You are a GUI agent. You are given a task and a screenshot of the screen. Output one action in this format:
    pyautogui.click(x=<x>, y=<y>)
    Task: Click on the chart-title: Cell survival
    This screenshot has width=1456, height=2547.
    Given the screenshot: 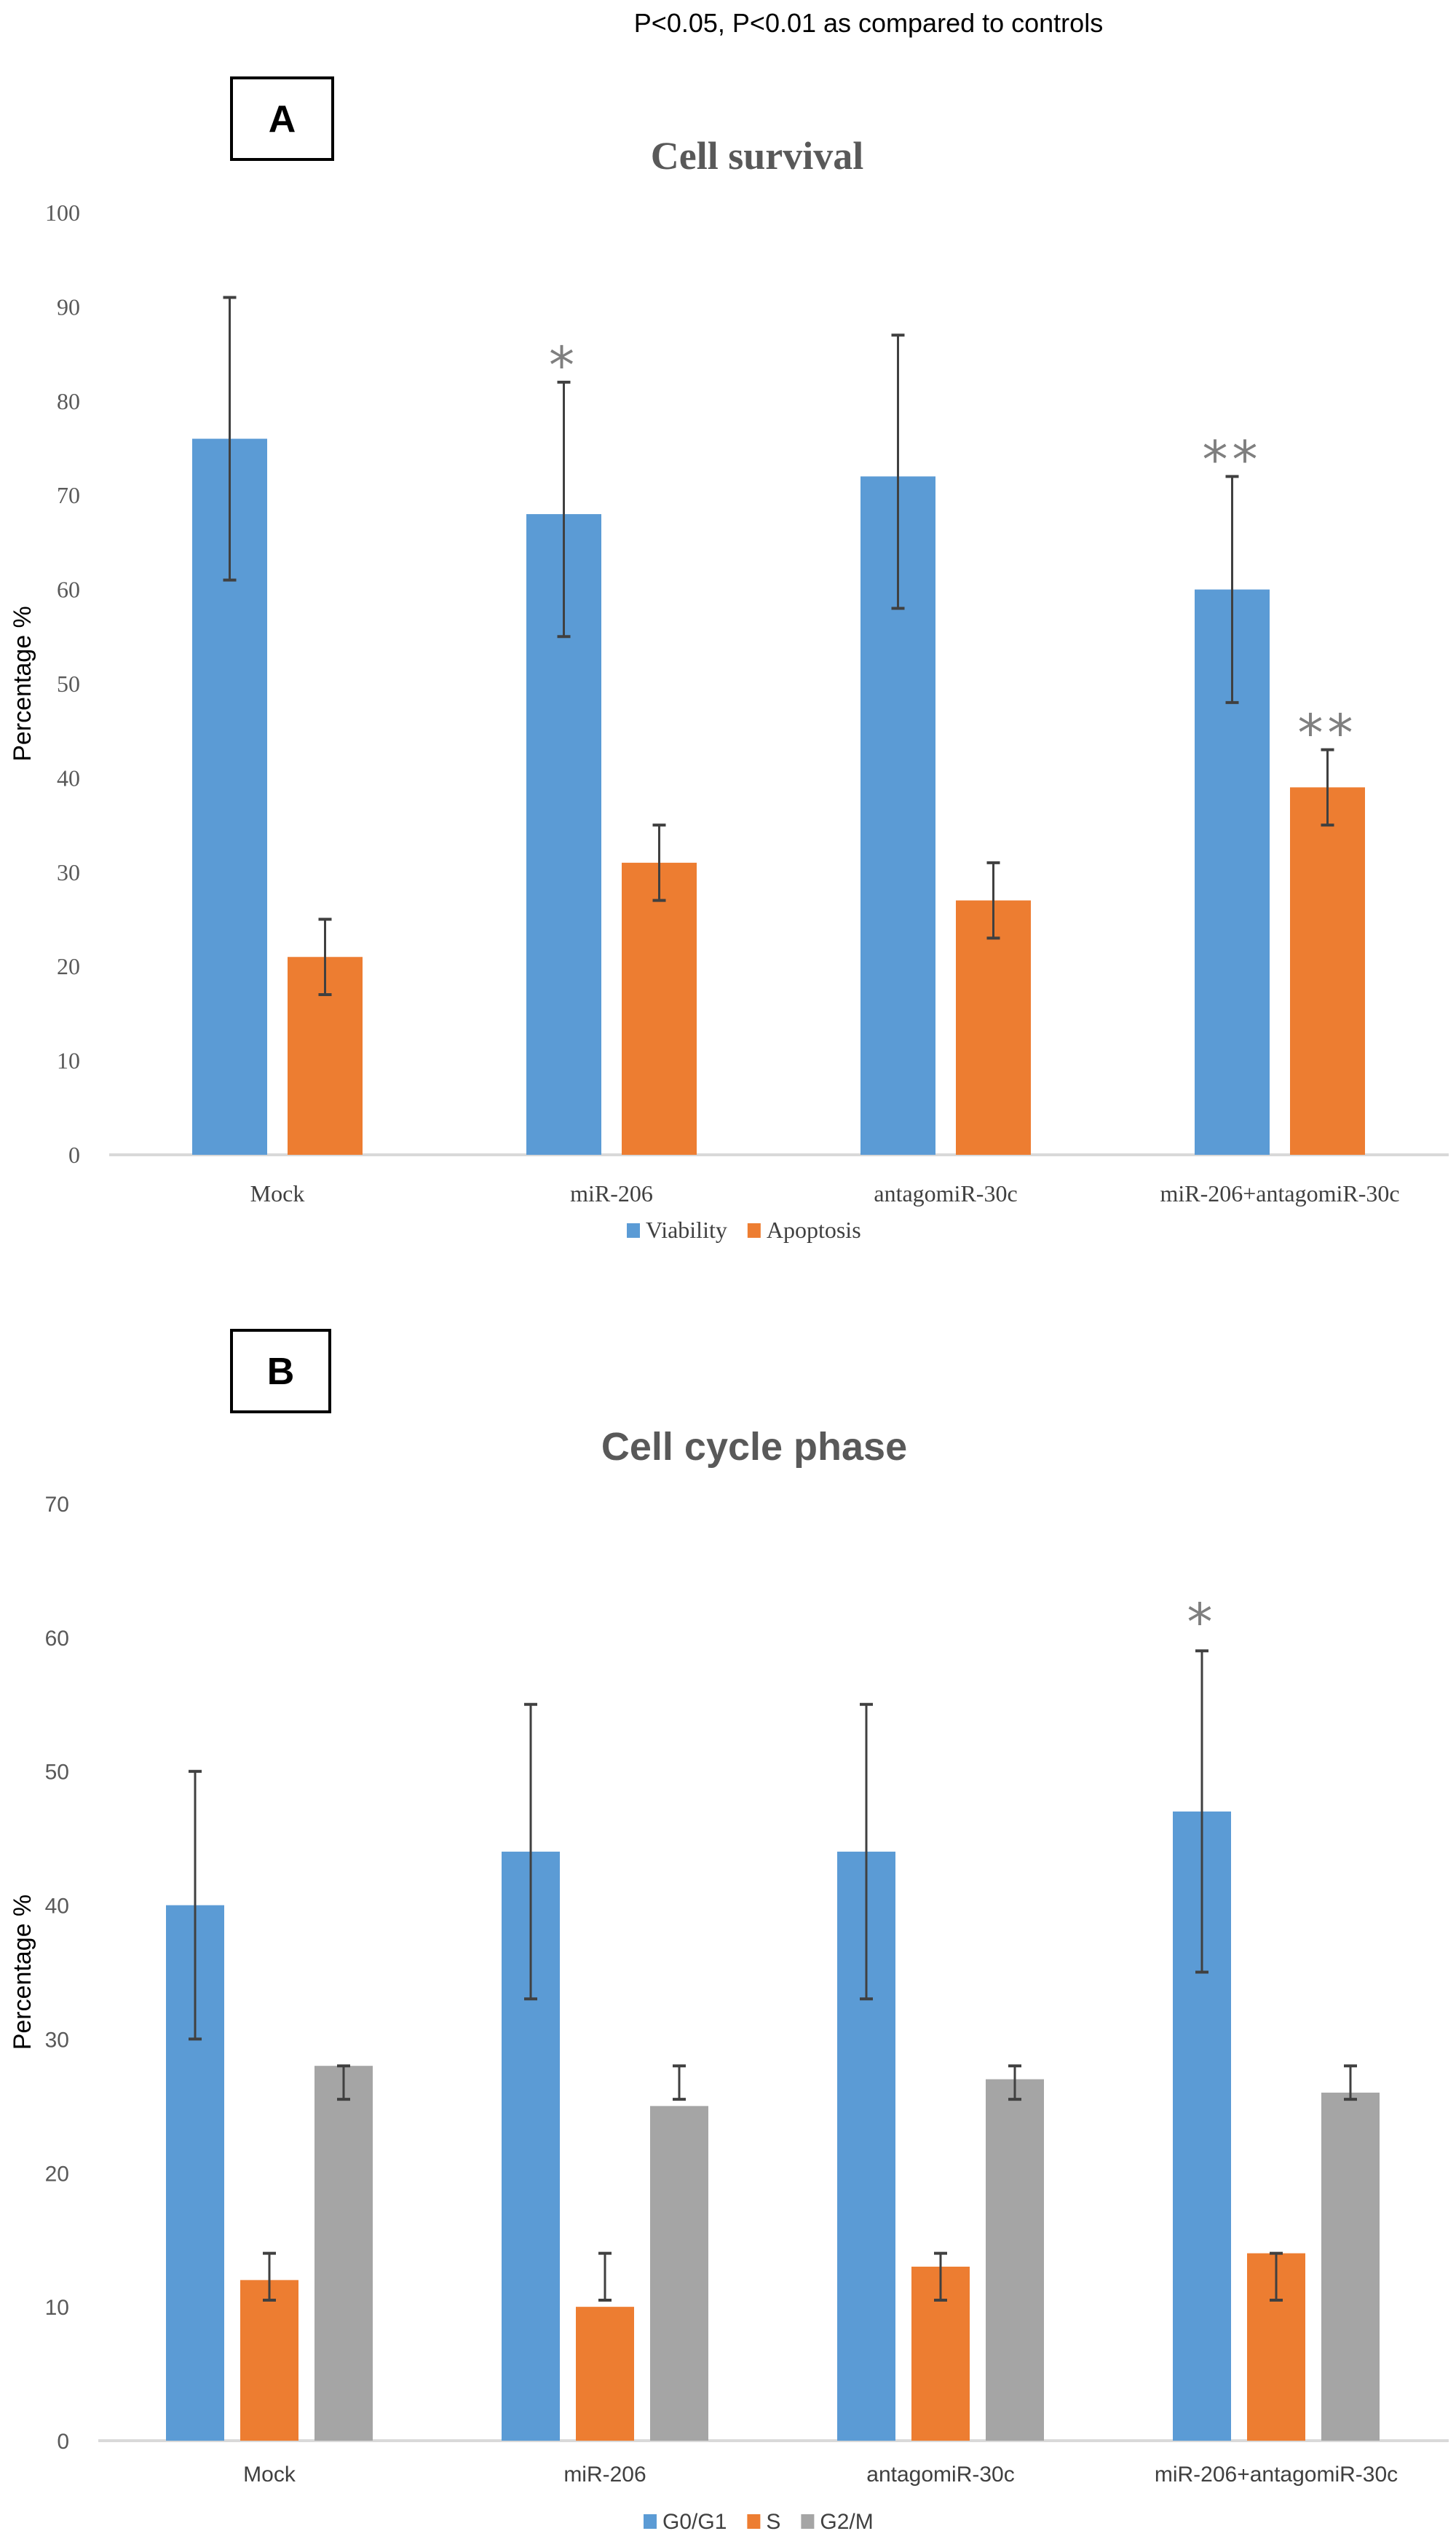 What is the action you would take?
    pyautogui.click(x=757, y=156)
    